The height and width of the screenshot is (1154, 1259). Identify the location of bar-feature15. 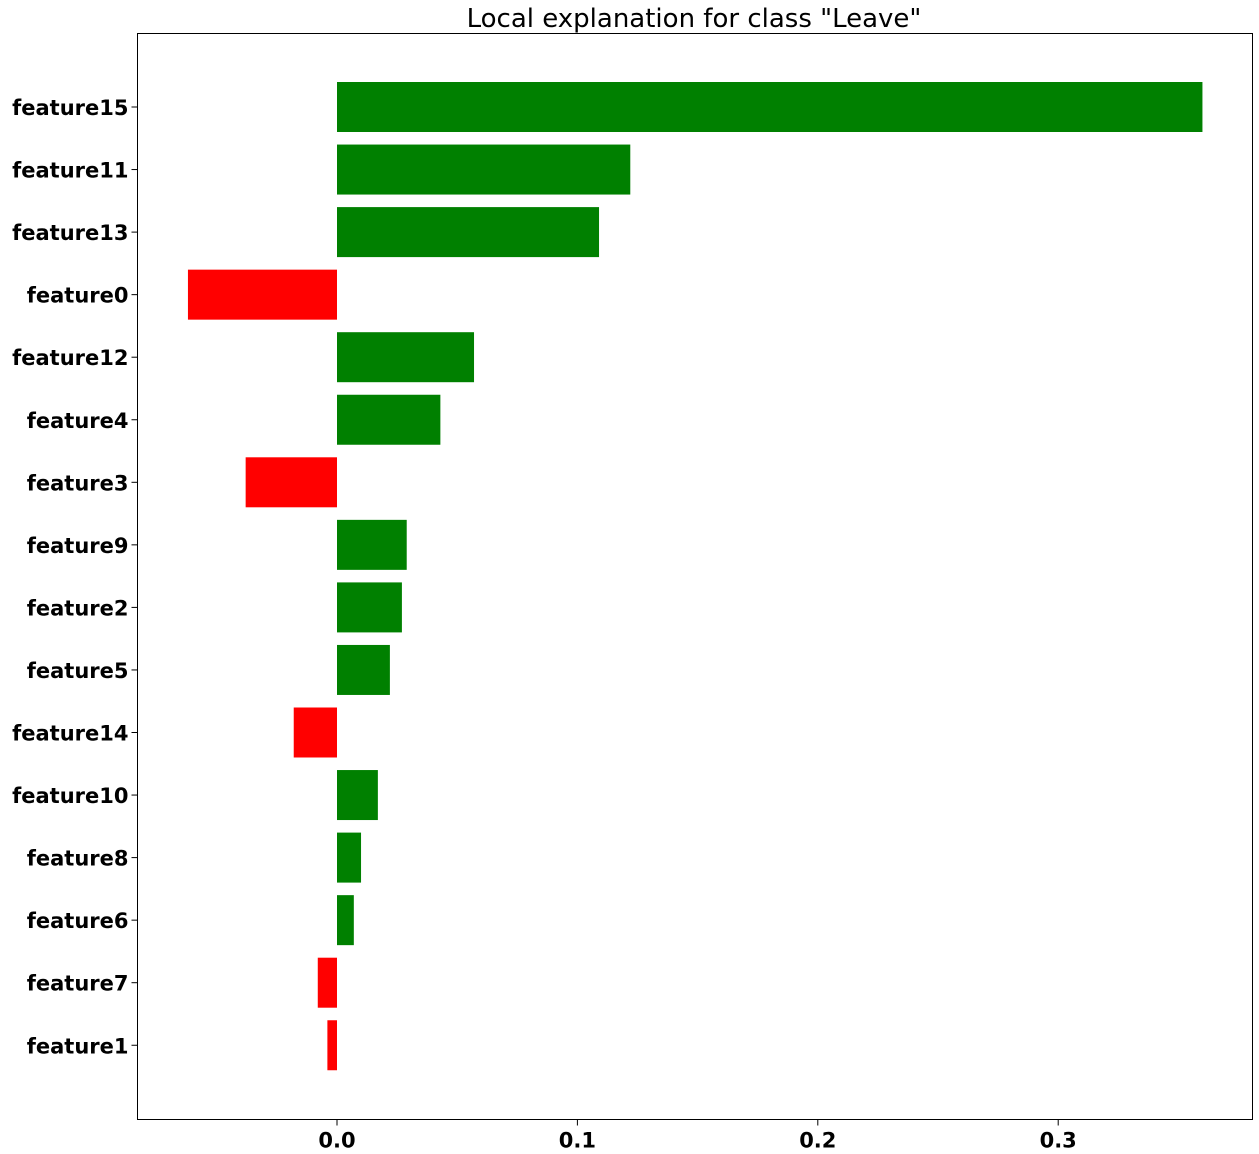
(770, 107).